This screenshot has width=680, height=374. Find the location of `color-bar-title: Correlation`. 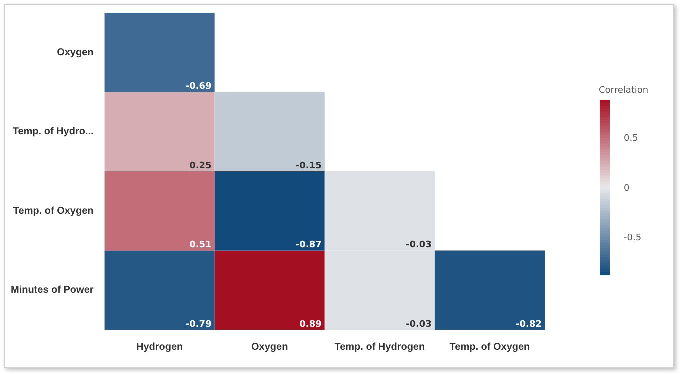

color-bar-title: Correlation is located at coordinates (624, 91).